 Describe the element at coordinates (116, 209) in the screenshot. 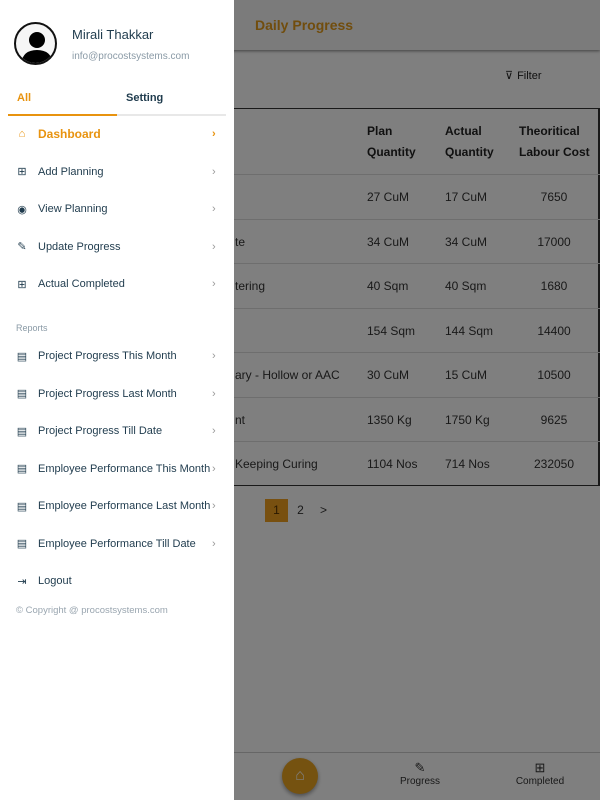

I see `drawer-item-view-planning: ◉ View Planning ›` at that location.